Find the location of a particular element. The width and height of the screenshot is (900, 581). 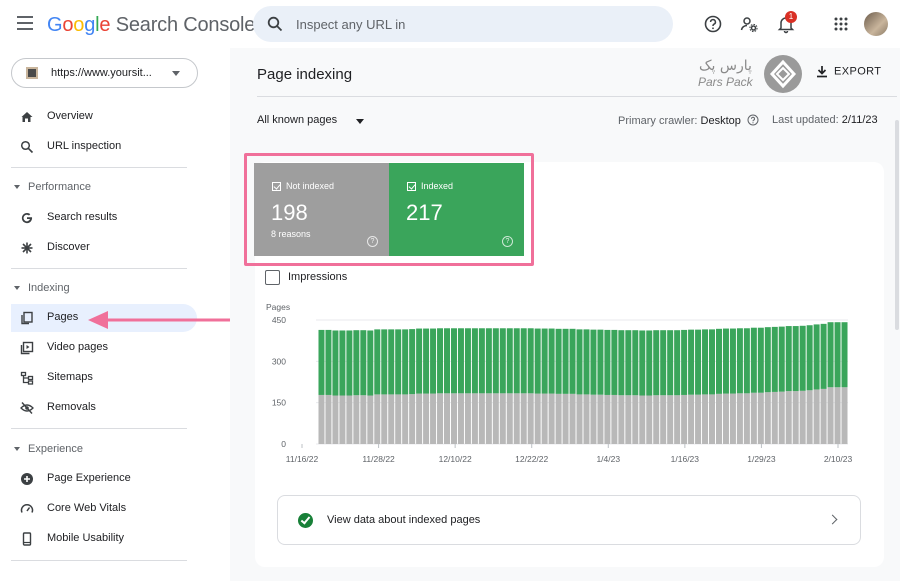

header-divider is located at coordinates (577, 96).